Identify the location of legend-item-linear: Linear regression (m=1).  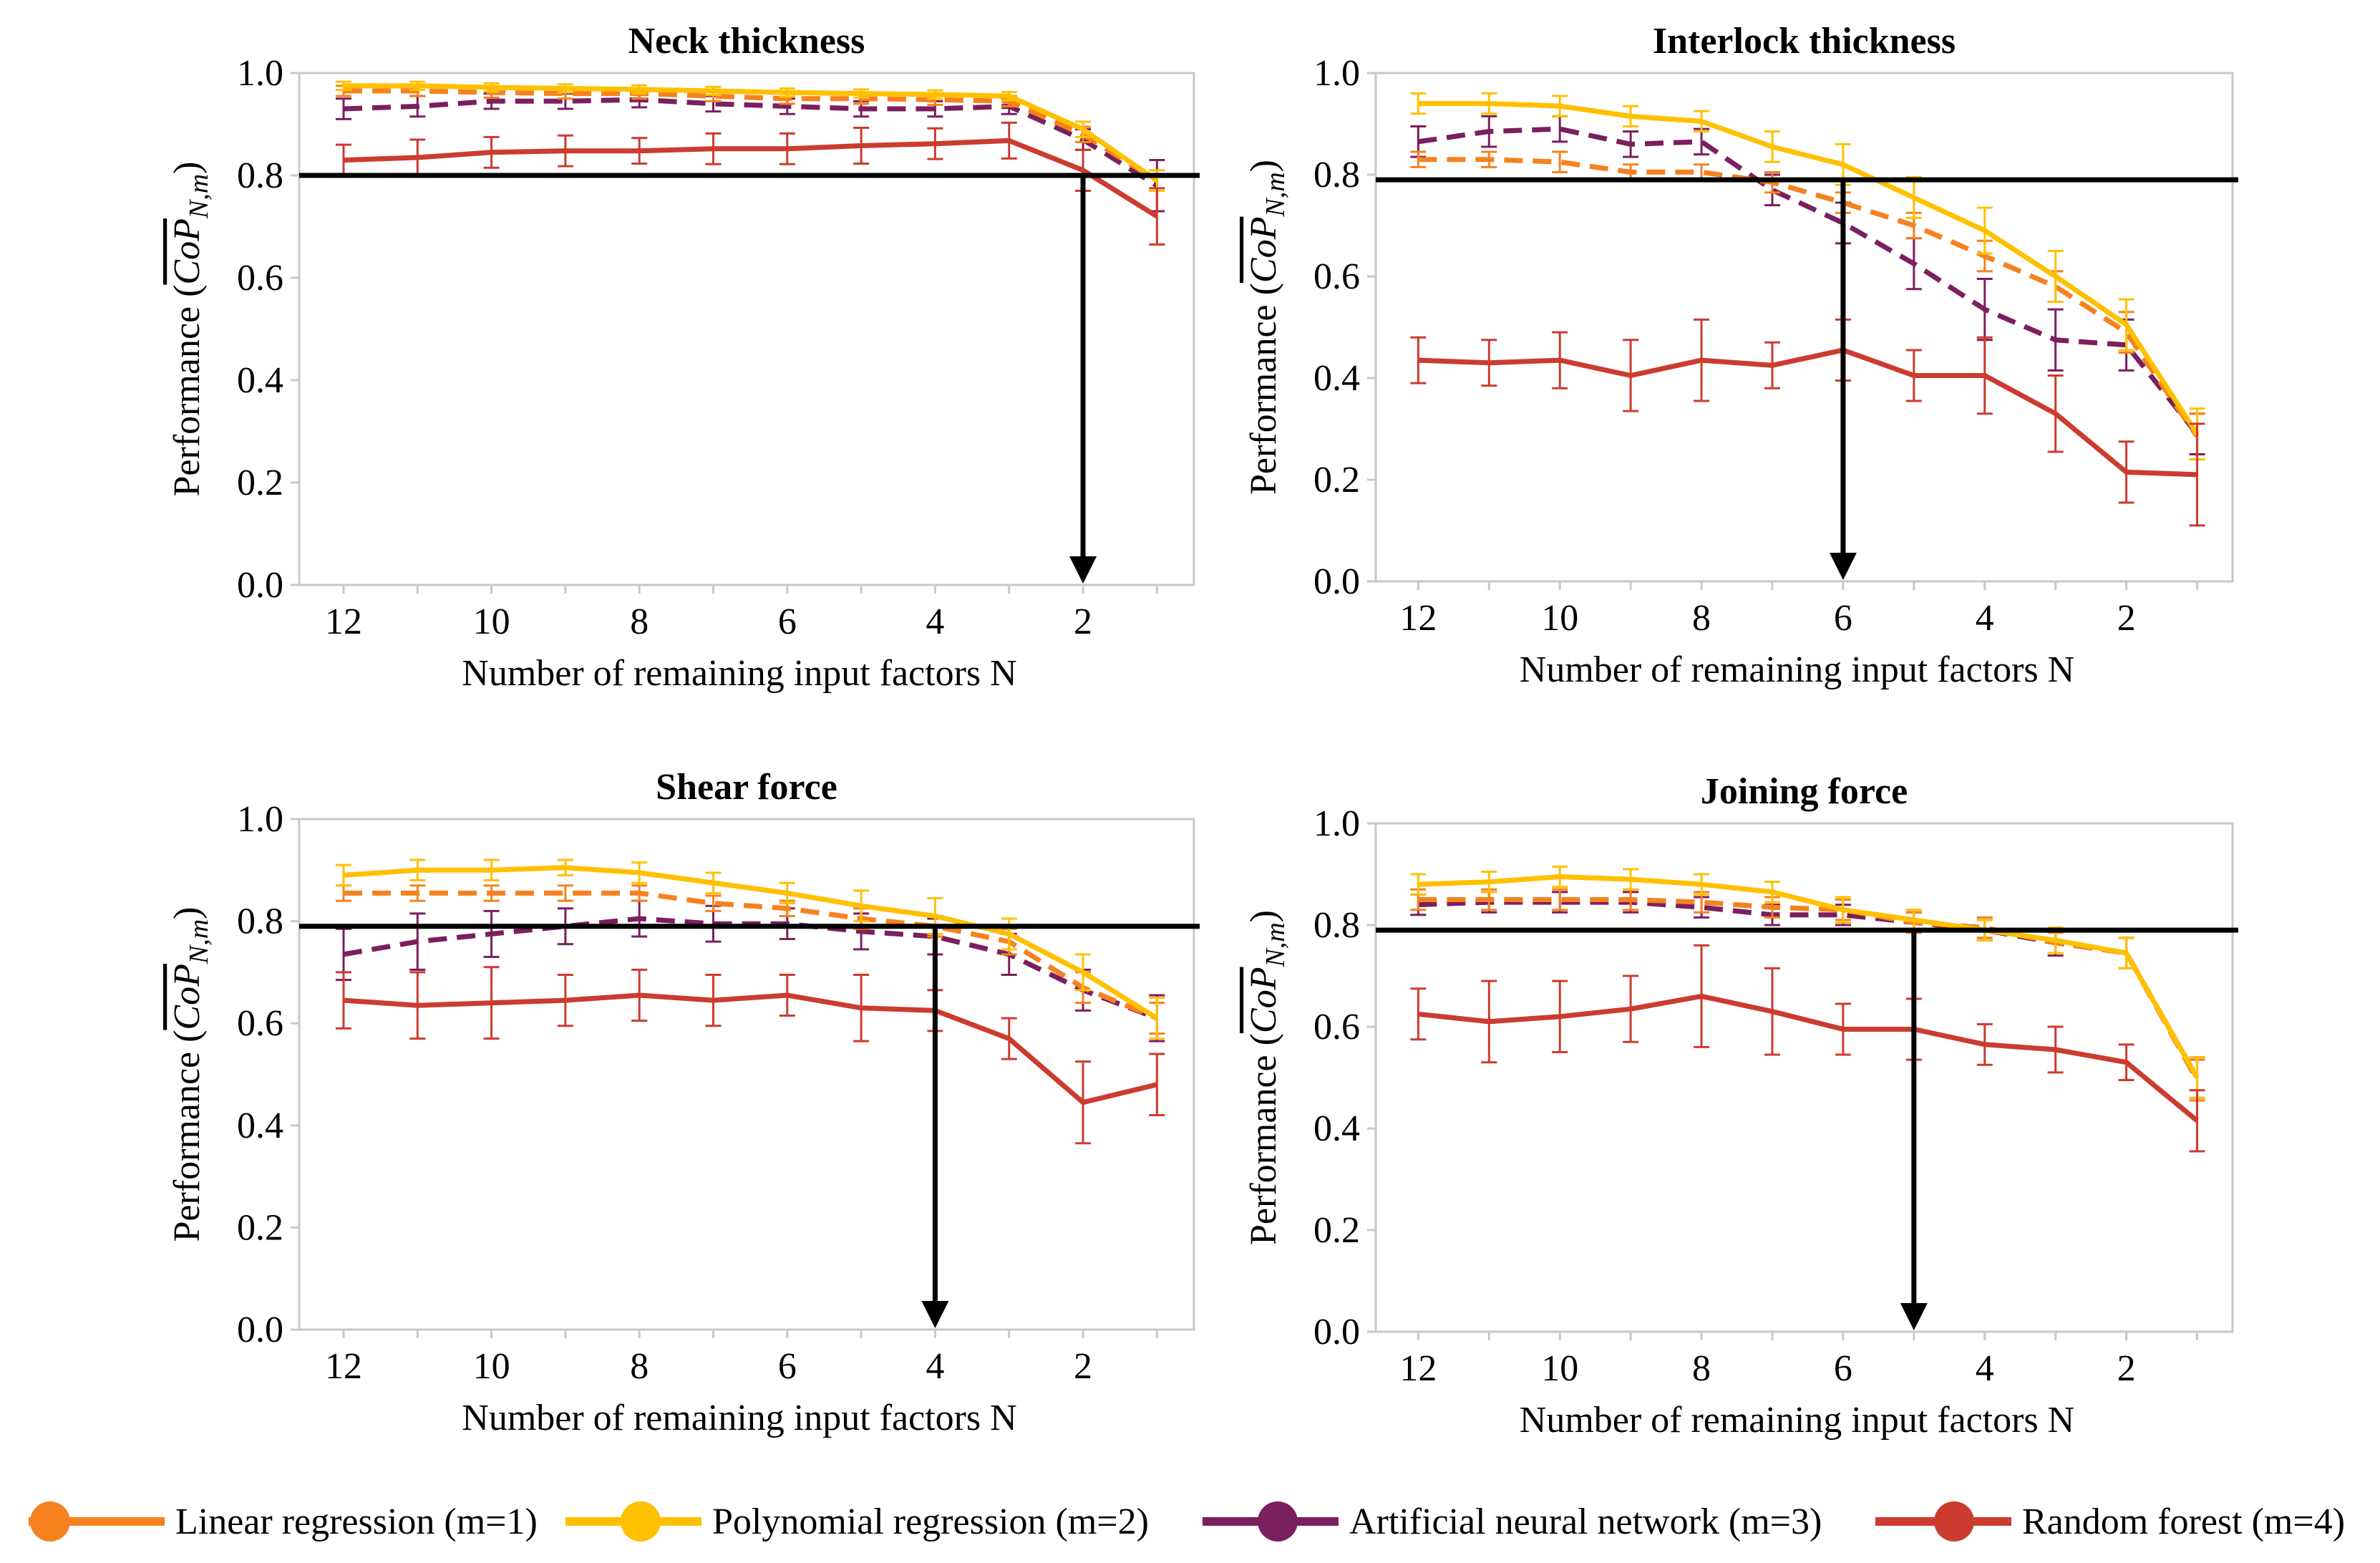
(283, 1521).